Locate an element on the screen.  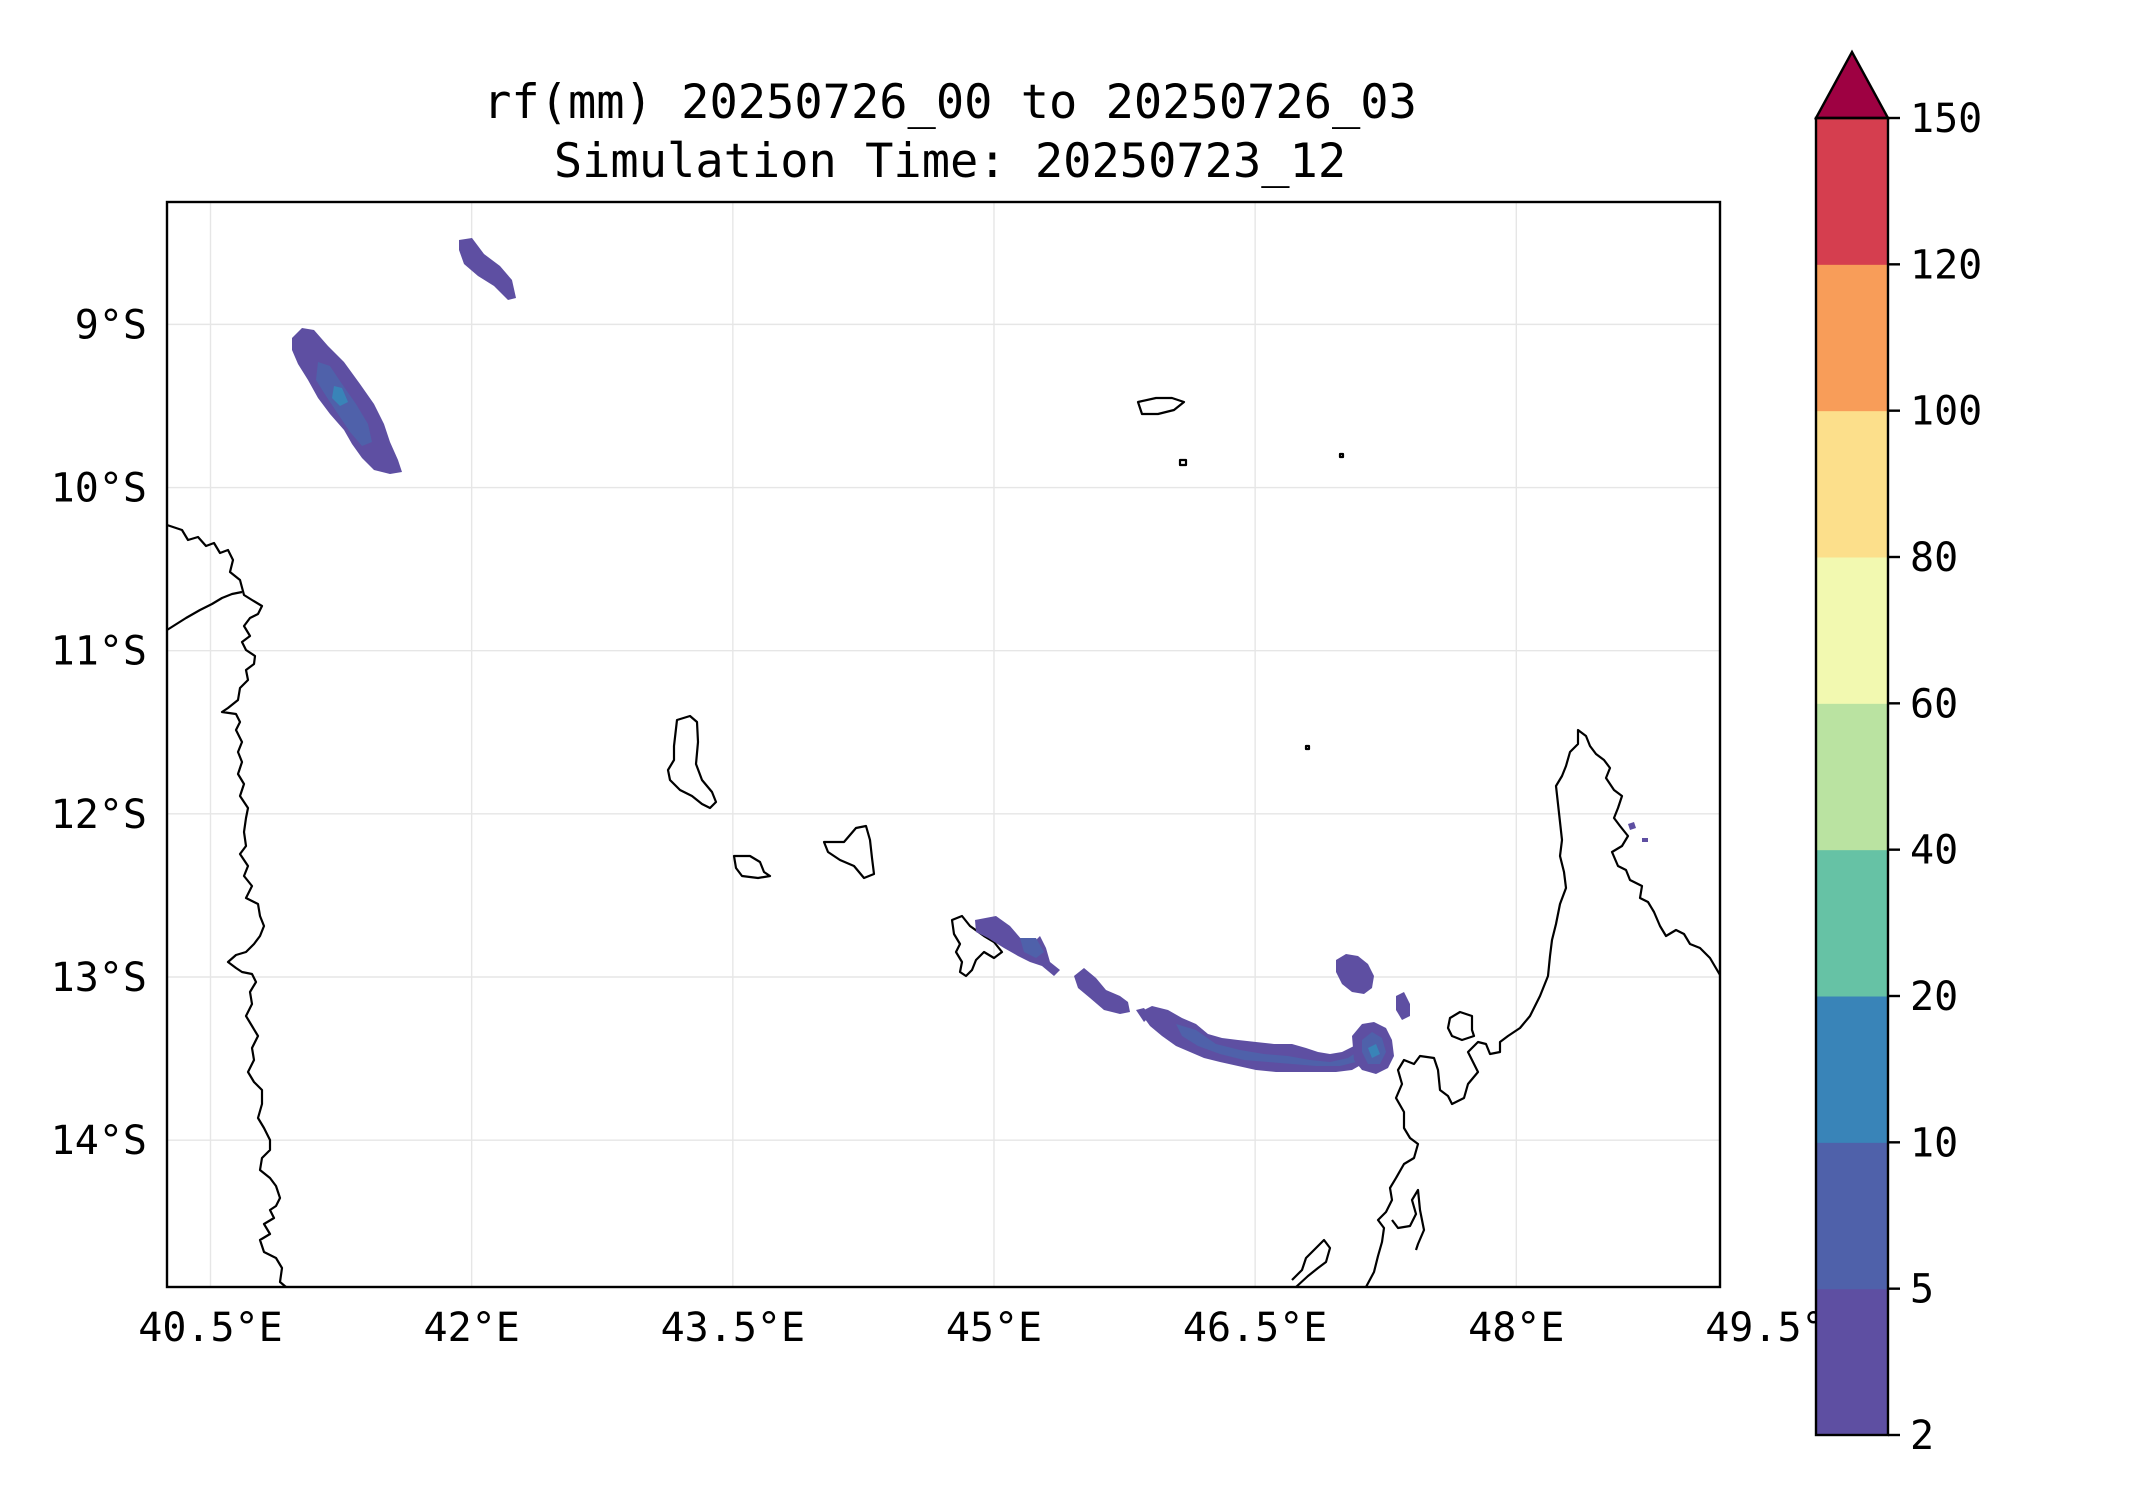
y-tick-label: 11°S is located at coordinates (99, 652).